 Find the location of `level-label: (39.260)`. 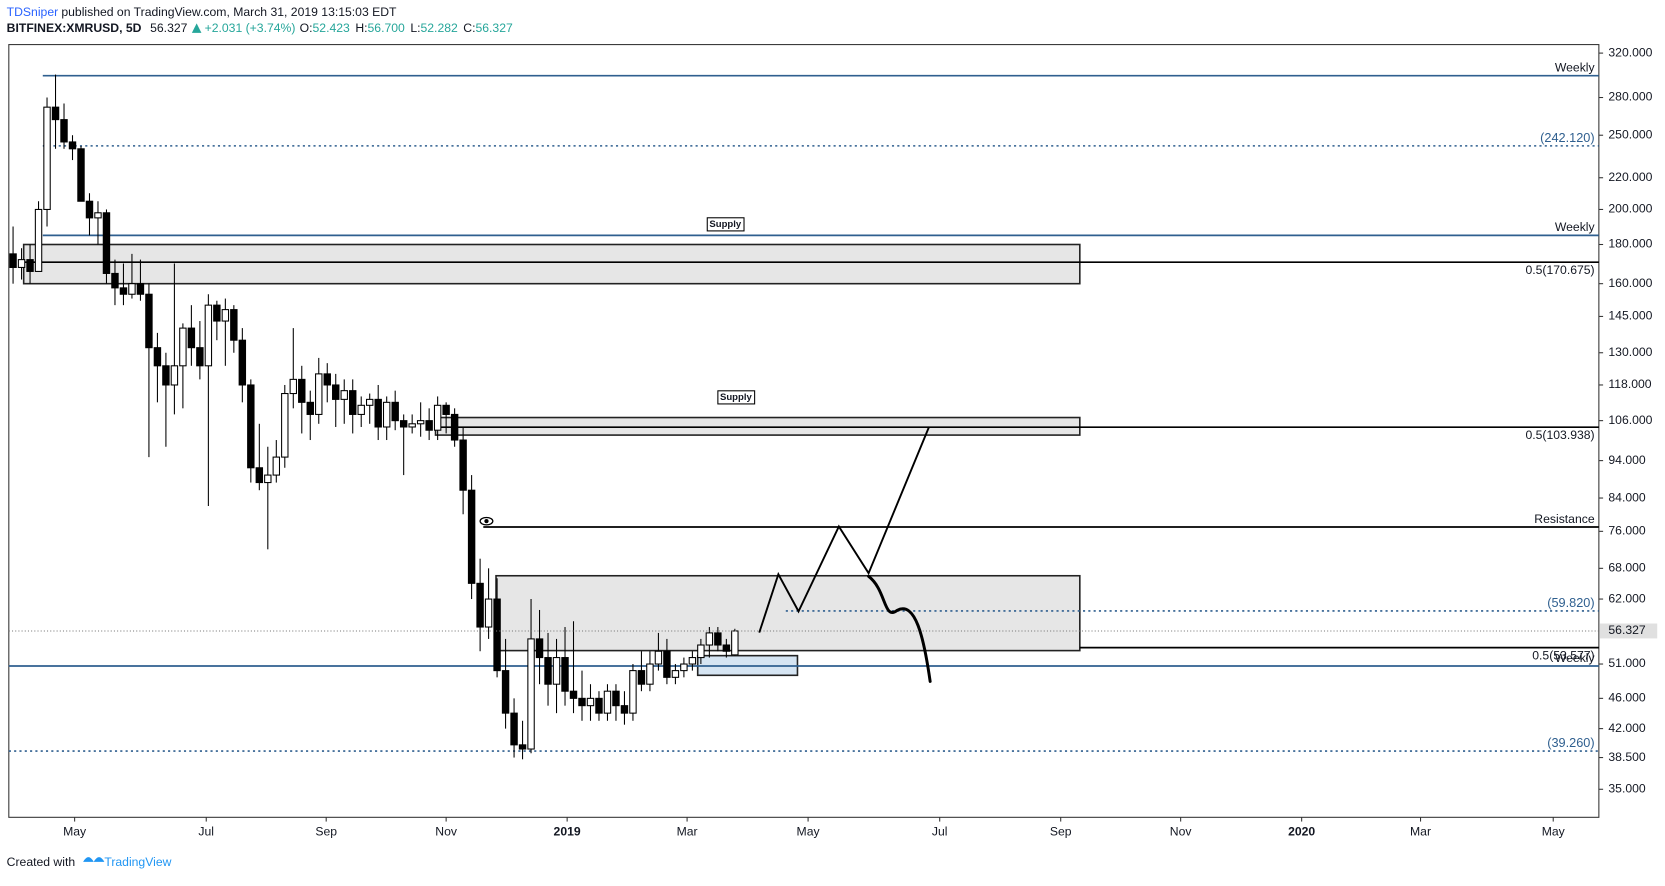

level-label: (39.260) is located at coordinates (1570, 742).